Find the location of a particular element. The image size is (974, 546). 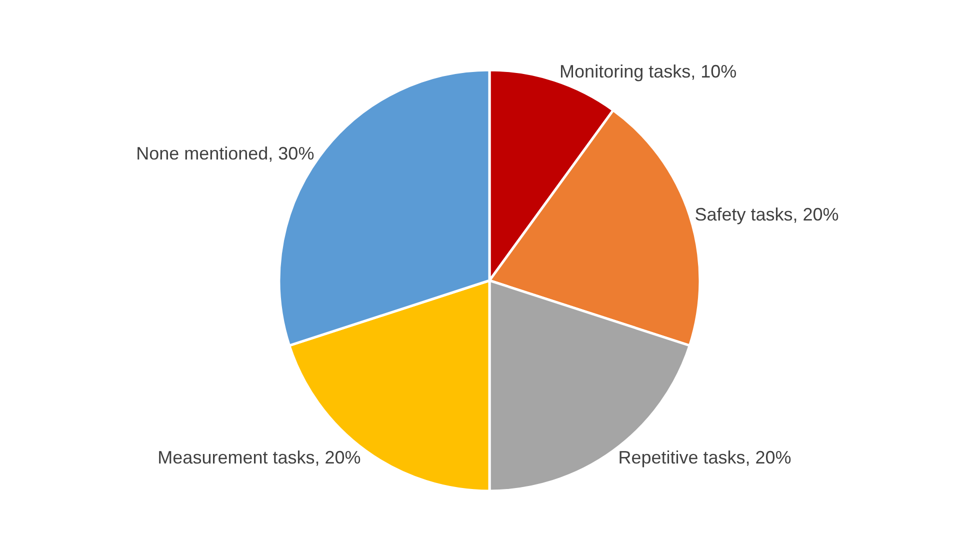

slice-label: Monitoring tasks, 10% is located at coordinates (648, 71).